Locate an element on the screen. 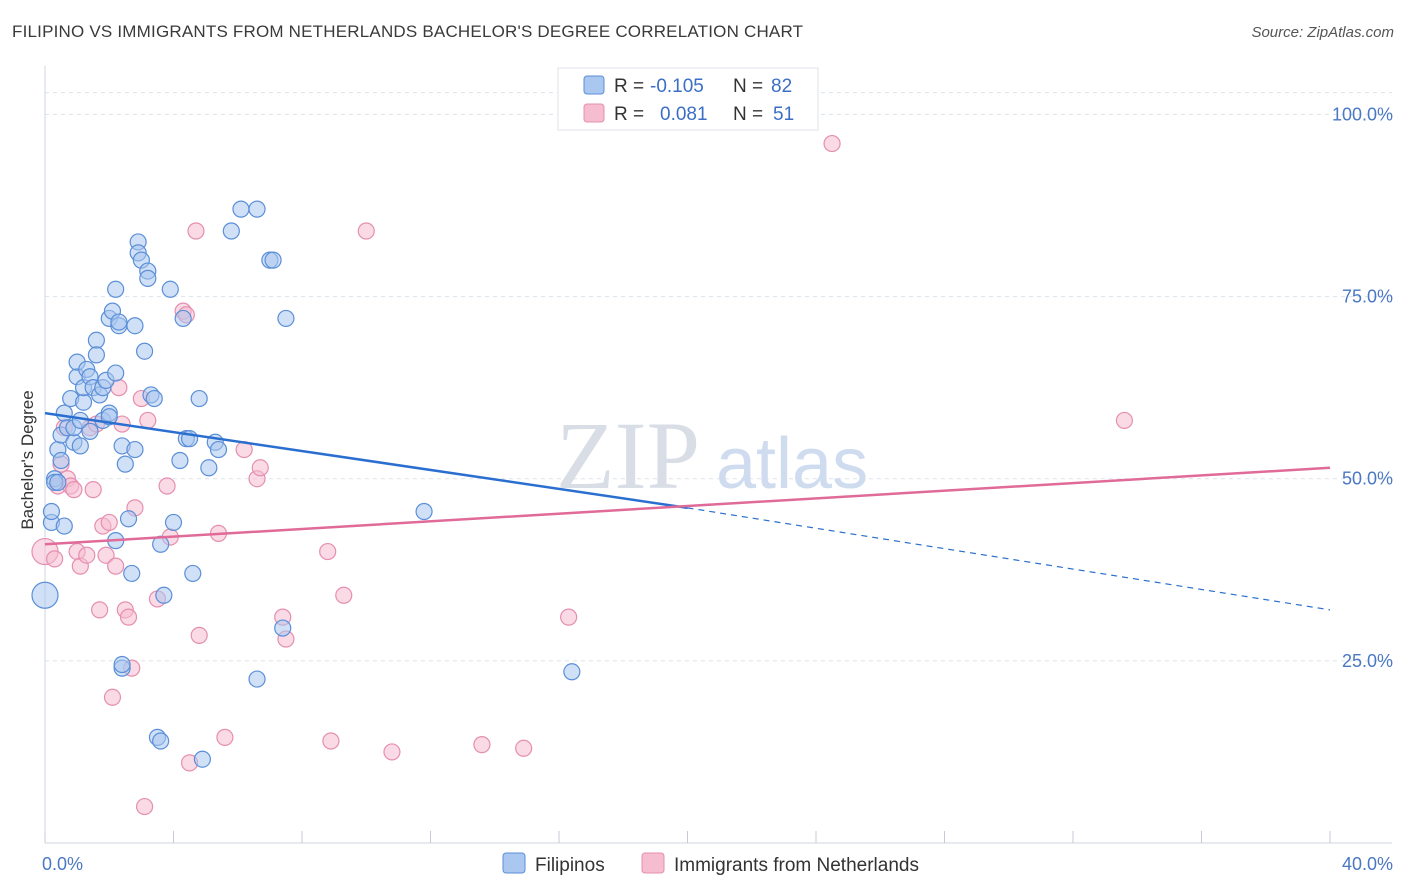 The height and width of the screenshot is (892, 1406). watermark-atlas: atlas is located at coordinates (792, 464).